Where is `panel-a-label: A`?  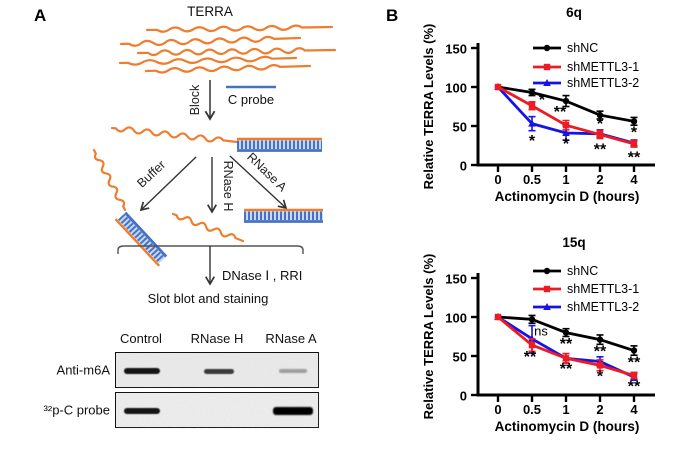
panel-a-label: A is located at coordinates (40, 15).